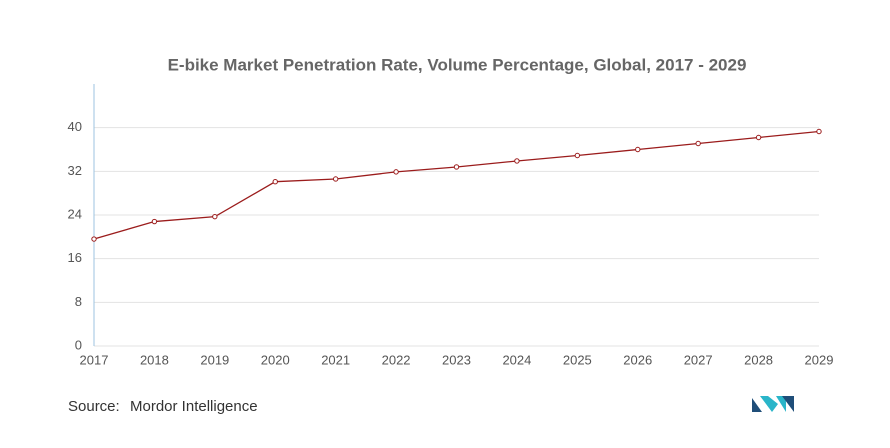 This screenshot has width=890, height=448. I want to click on x-tick-label: 2021, so click(335, 359).